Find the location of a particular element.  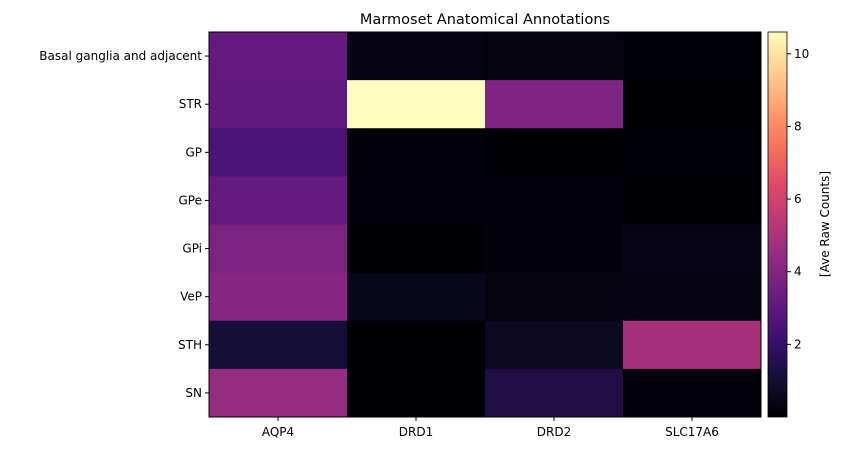

x-tick-label: DRD1 is located at coordinates (416, 432).